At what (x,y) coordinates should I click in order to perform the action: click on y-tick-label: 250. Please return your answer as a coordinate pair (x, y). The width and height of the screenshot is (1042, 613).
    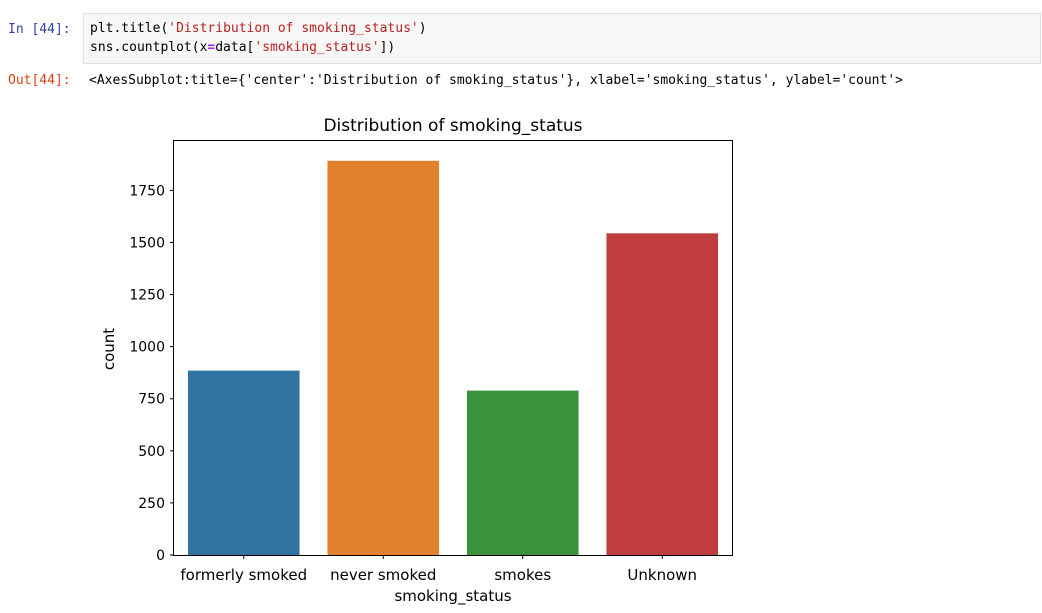
    Looking at the image, I should click on (151, 504).